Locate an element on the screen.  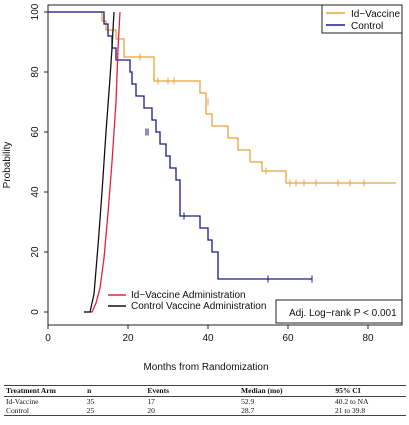
header-n: n is located at coordinates (89, 390).